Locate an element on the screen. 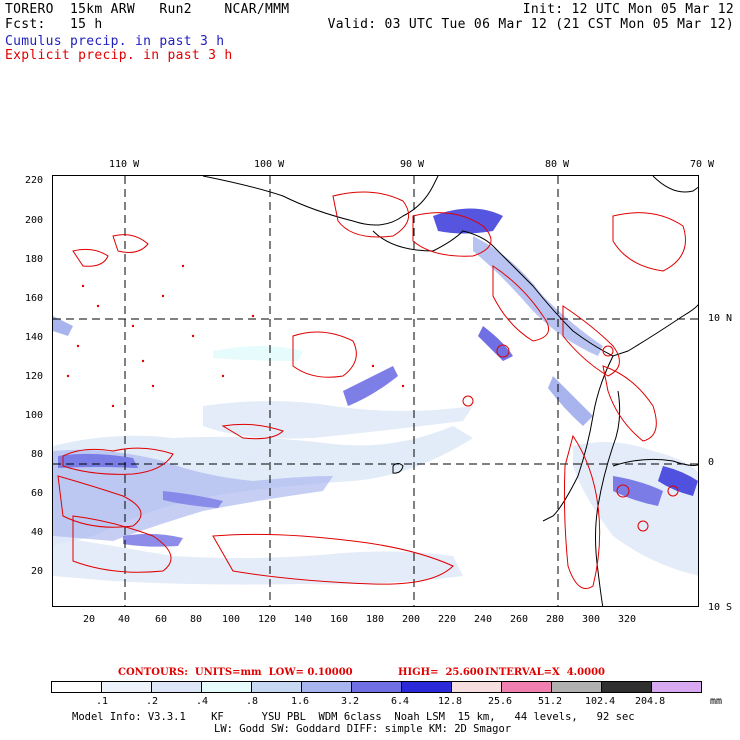 The height and width of the screenshot is (740, 740). bottom-tick: 120 is located at coordinates (267, 619).